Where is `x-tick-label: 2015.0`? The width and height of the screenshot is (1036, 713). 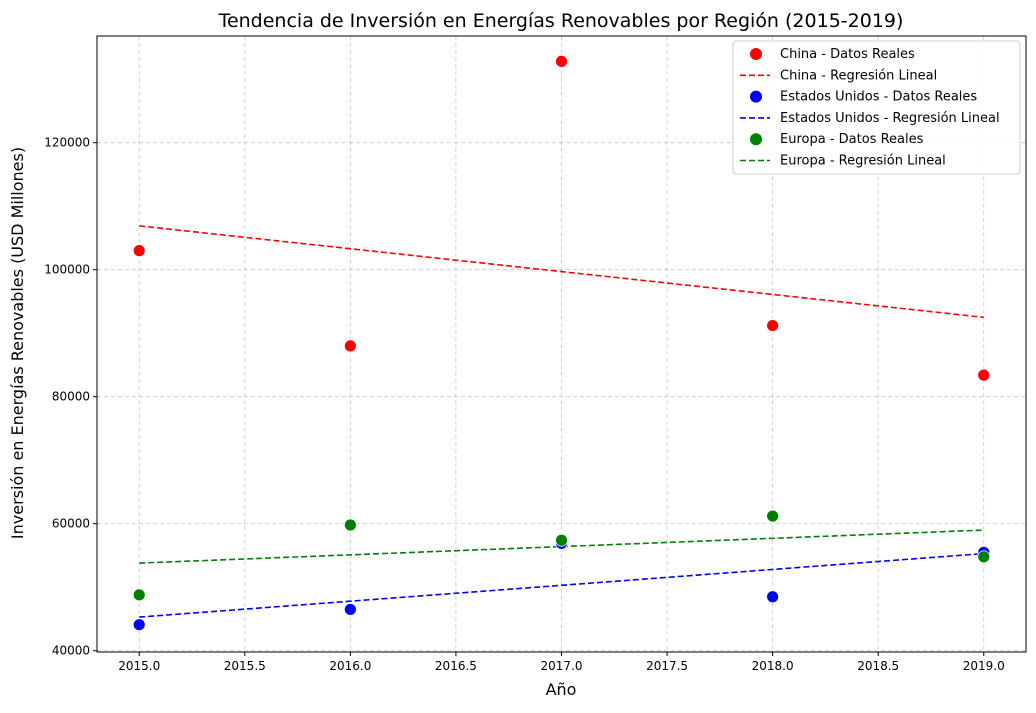
x-tick-label: 2015.0 is located at coordinates (139, 666).